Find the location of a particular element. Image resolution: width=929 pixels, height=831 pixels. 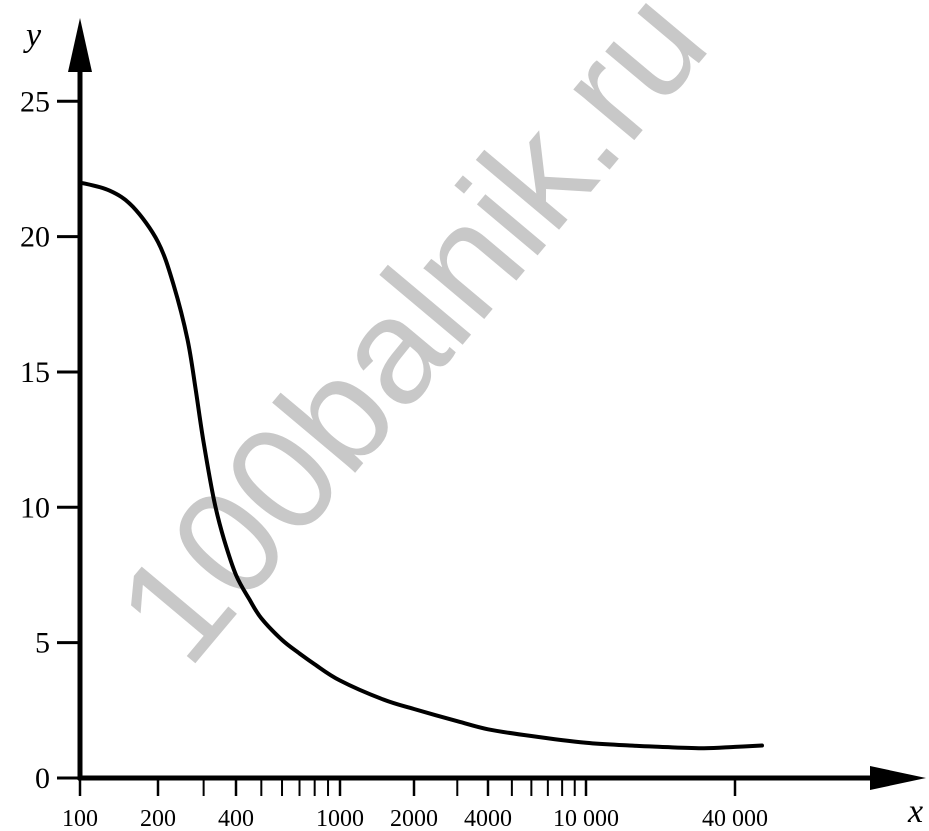

y-axis-label: y is located at coordinates (32, 35).